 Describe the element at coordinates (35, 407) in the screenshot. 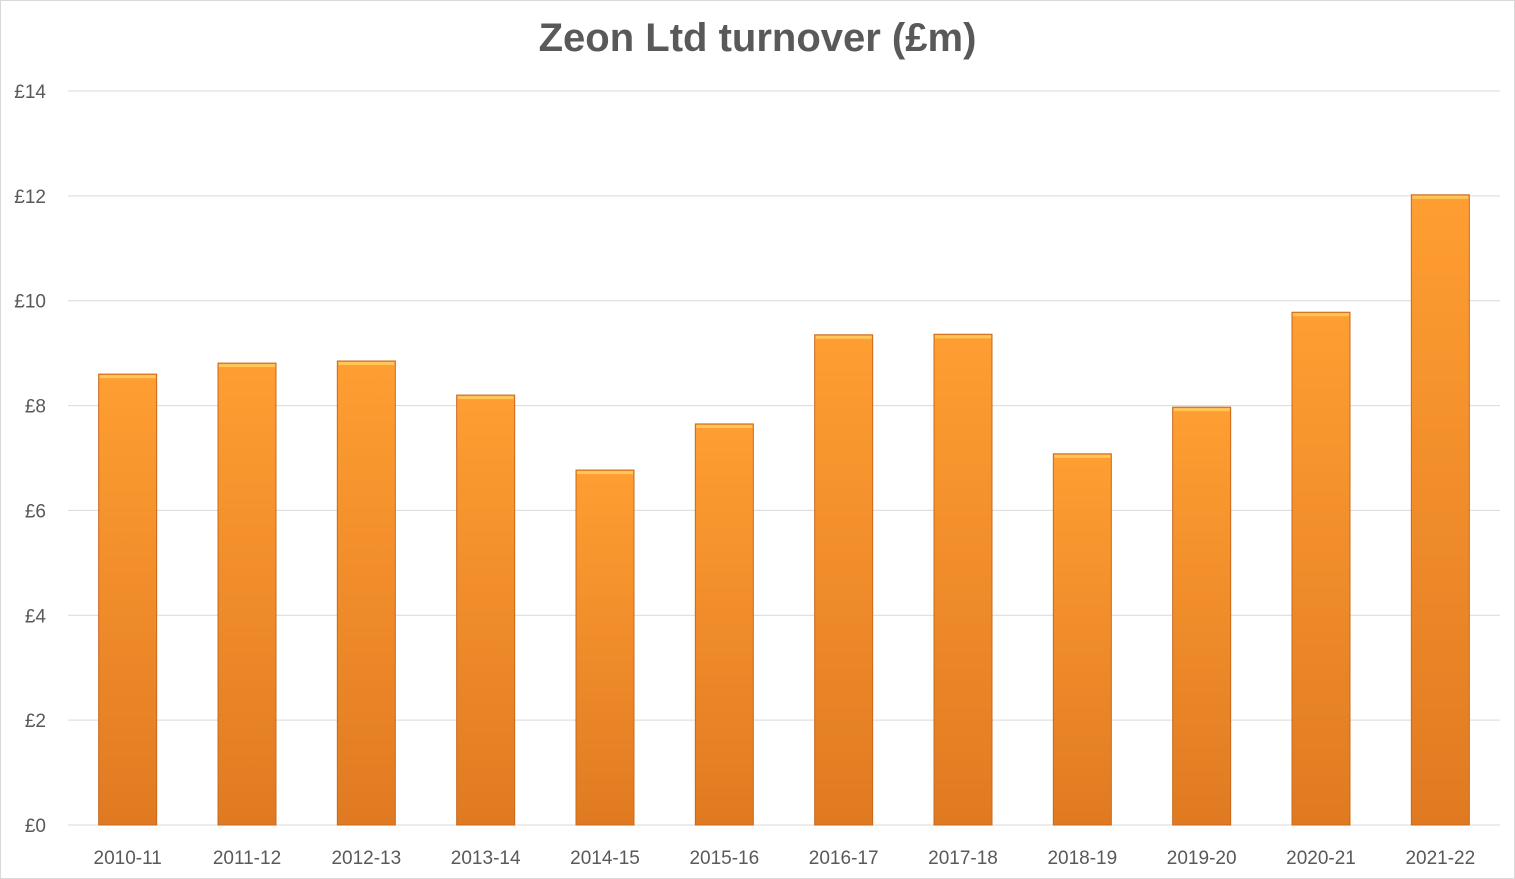

I see `y-tick-label: £8` at that location.